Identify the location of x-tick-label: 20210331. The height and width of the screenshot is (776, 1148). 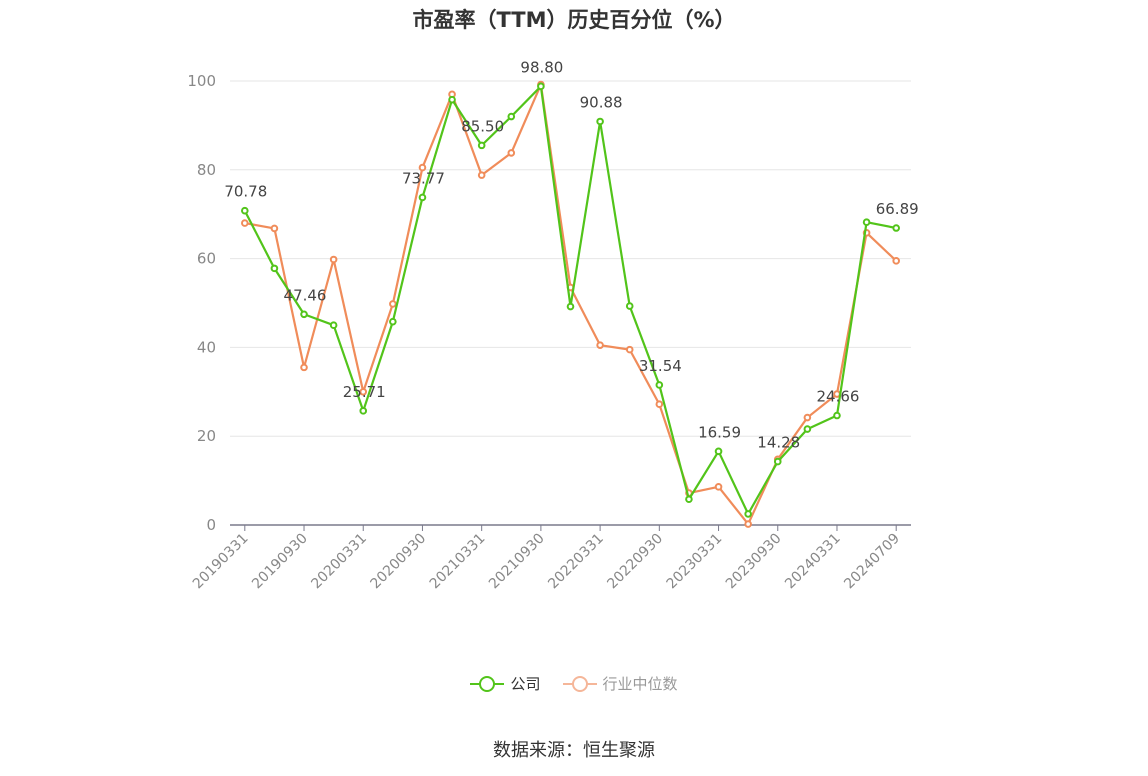
(458, 562).